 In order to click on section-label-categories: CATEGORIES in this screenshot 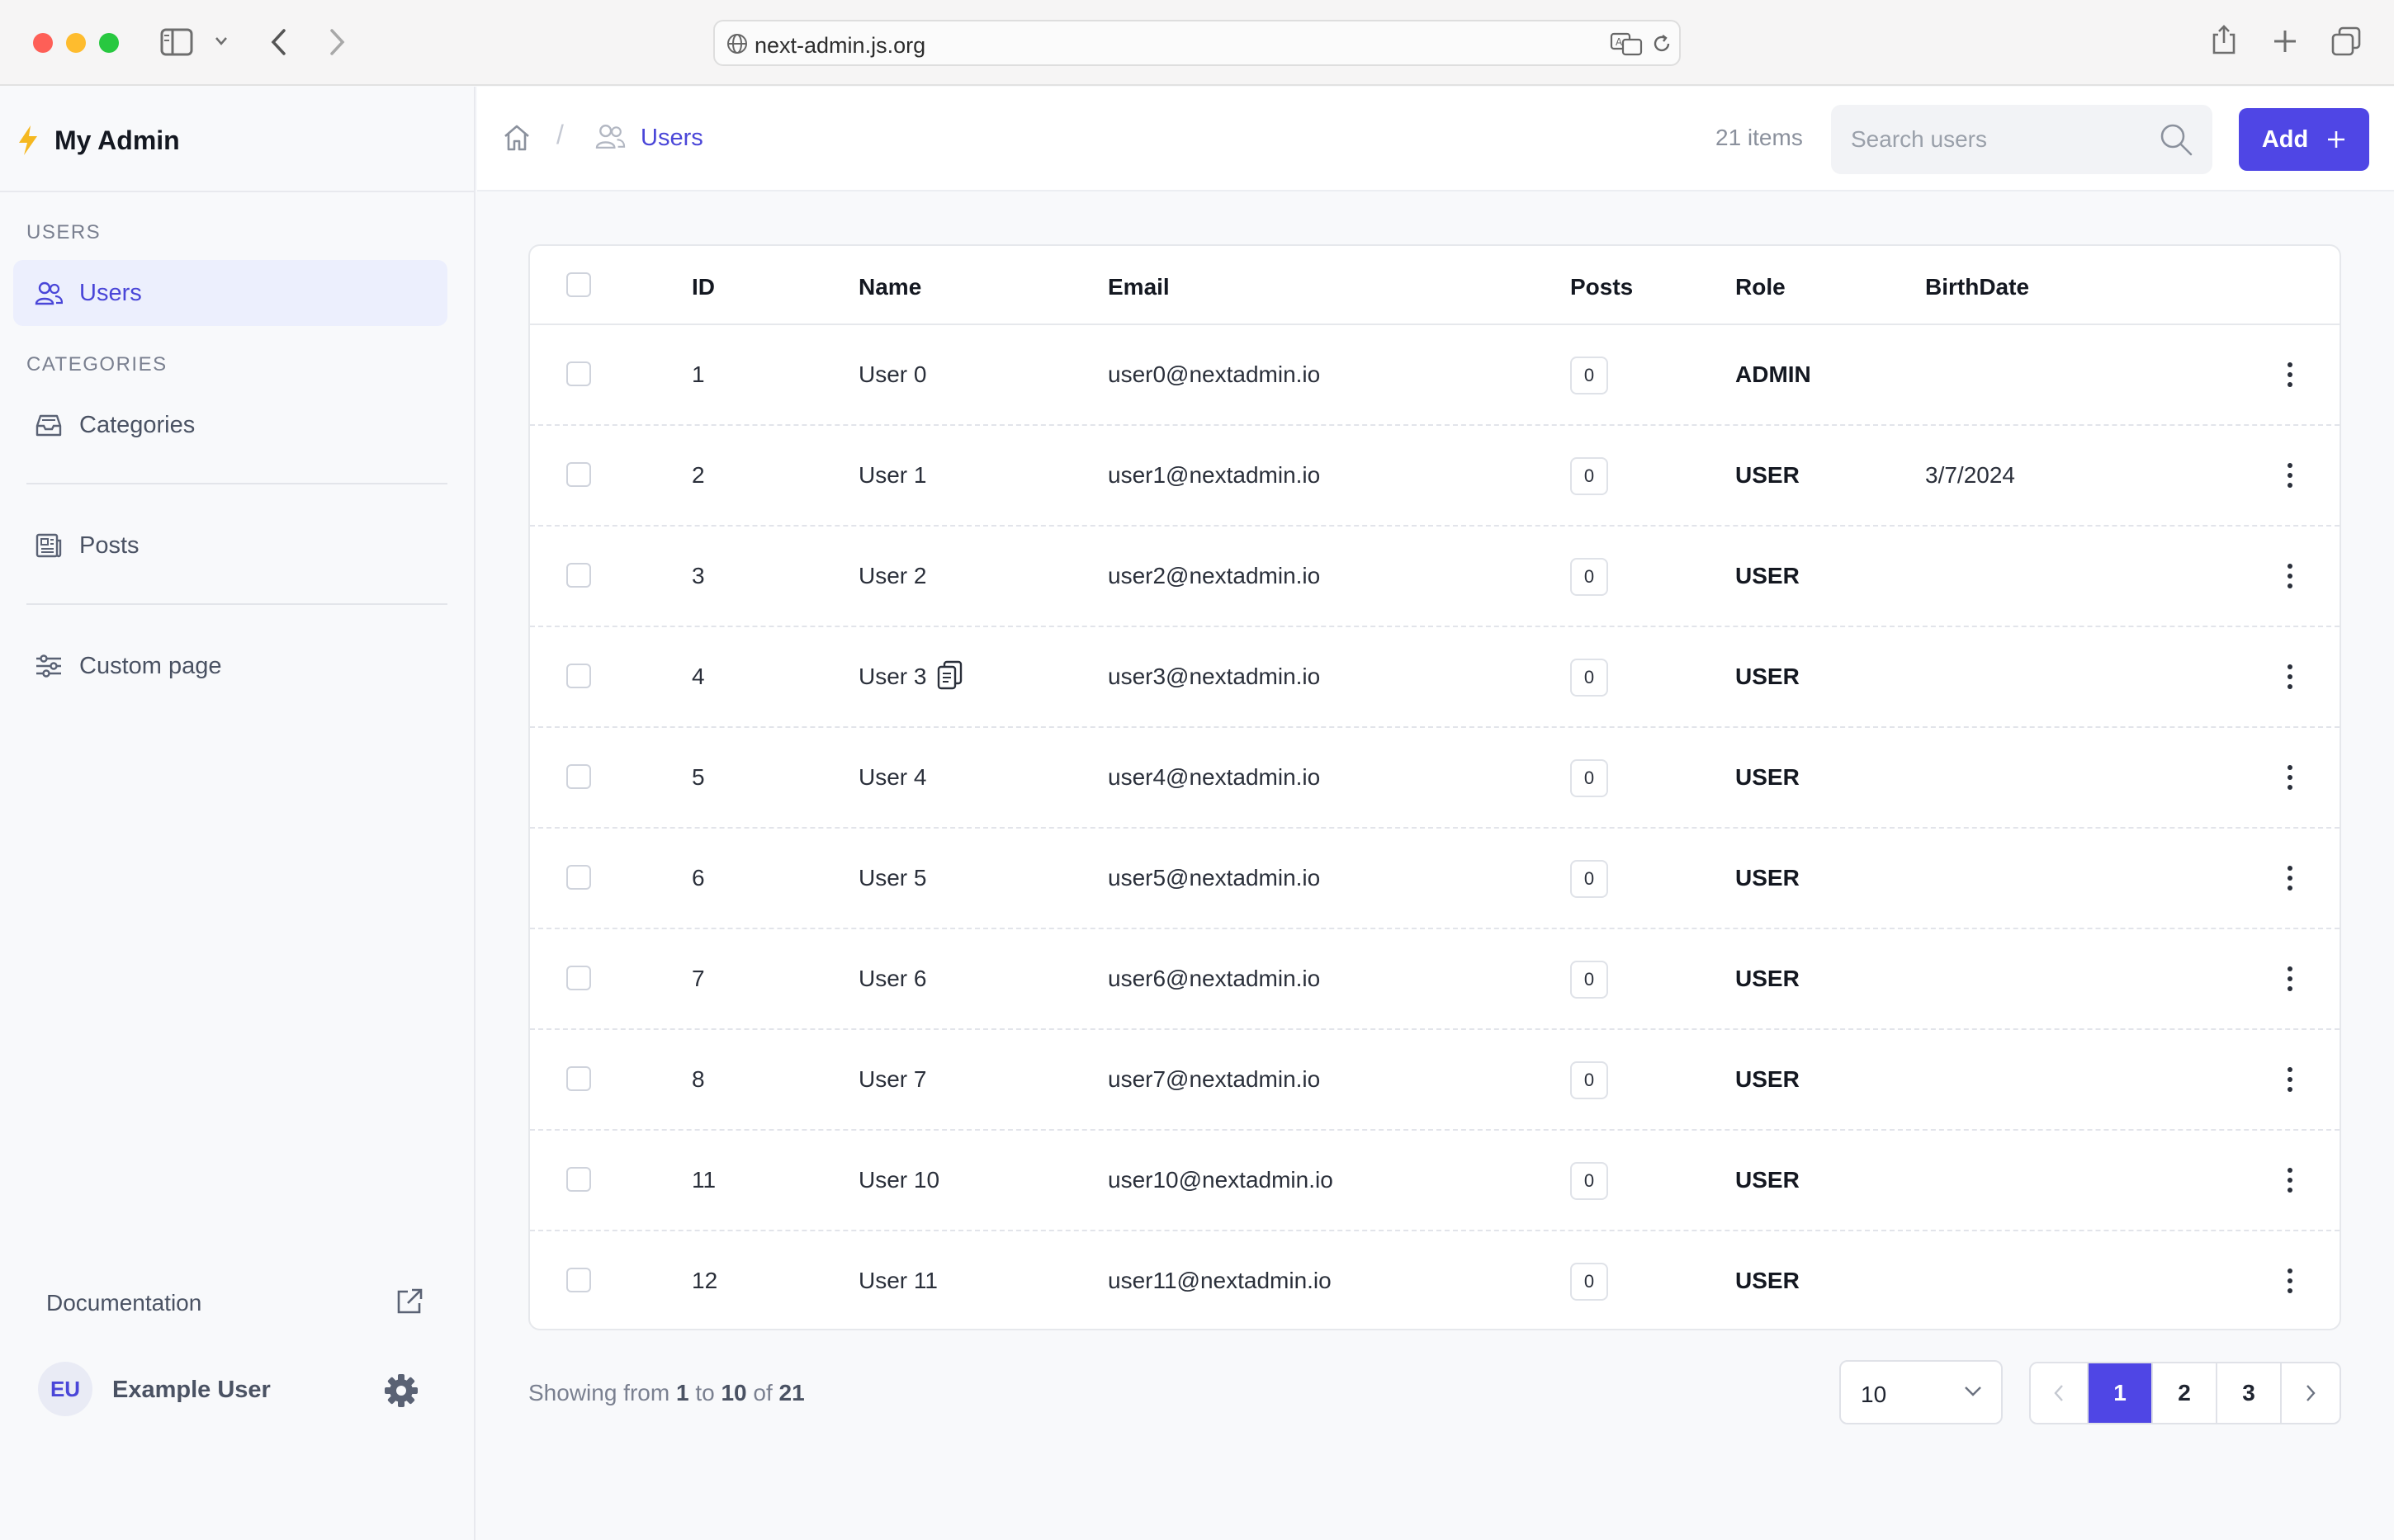, I will do `click(97, 365)`.